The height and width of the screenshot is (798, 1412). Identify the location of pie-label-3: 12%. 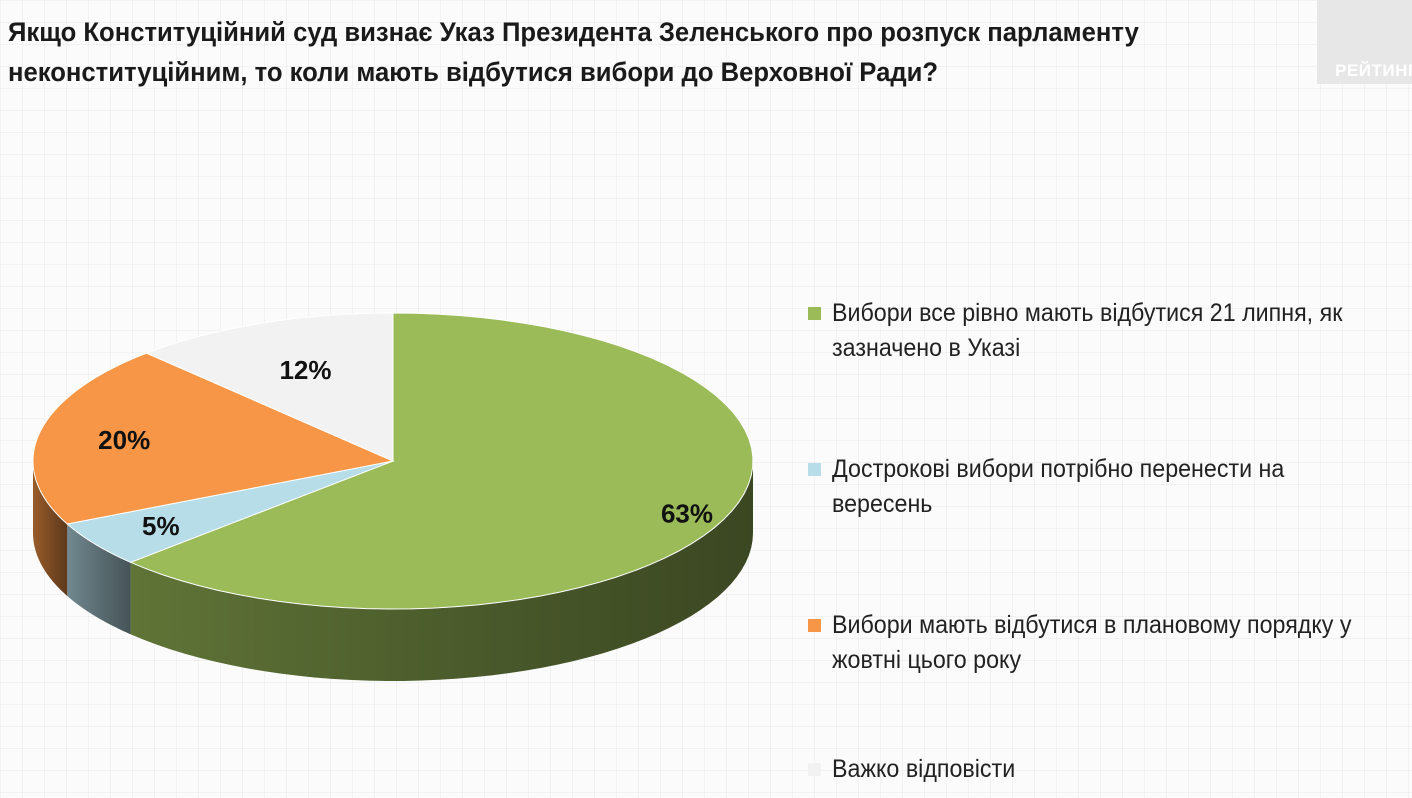
(305, 370).